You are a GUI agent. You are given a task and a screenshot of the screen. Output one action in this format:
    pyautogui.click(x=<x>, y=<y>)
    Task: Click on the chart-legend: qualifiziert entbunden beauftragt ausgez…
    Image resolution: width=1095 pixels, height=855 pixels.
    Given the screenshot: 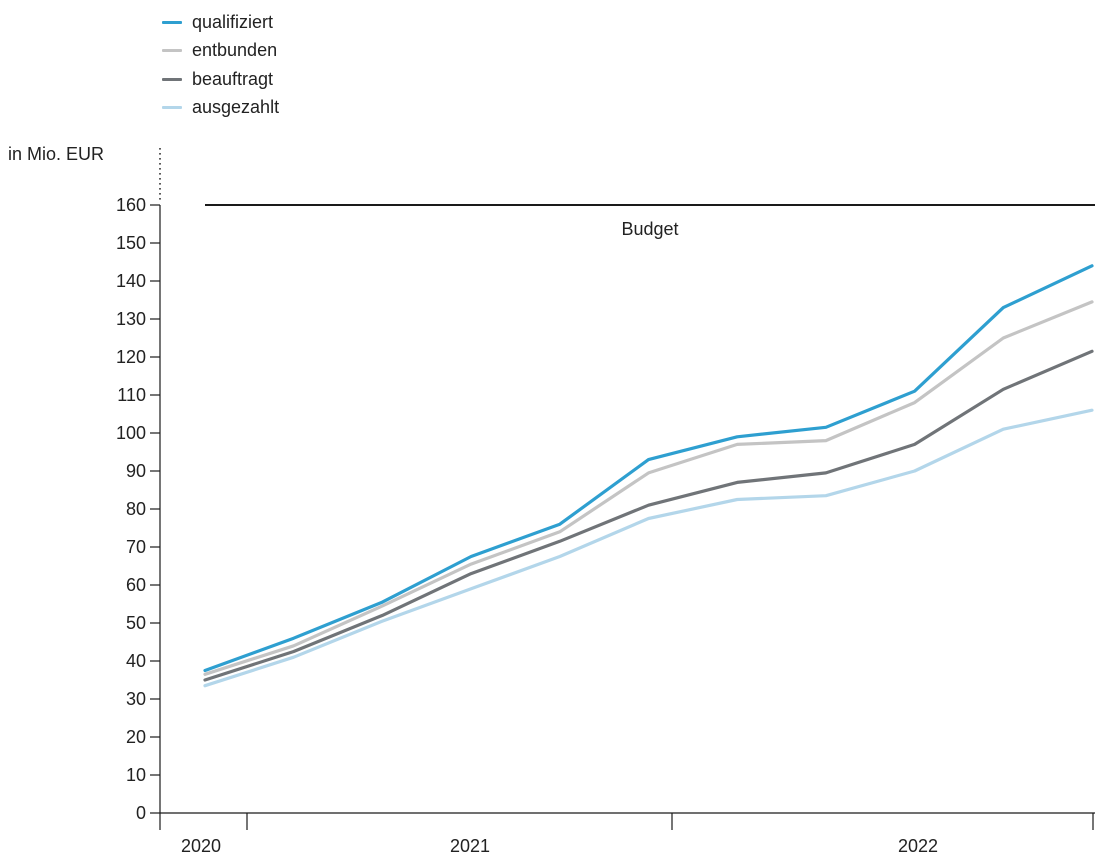 What is the action you would take?
    pyautogui.click(x=220, y=65)
    